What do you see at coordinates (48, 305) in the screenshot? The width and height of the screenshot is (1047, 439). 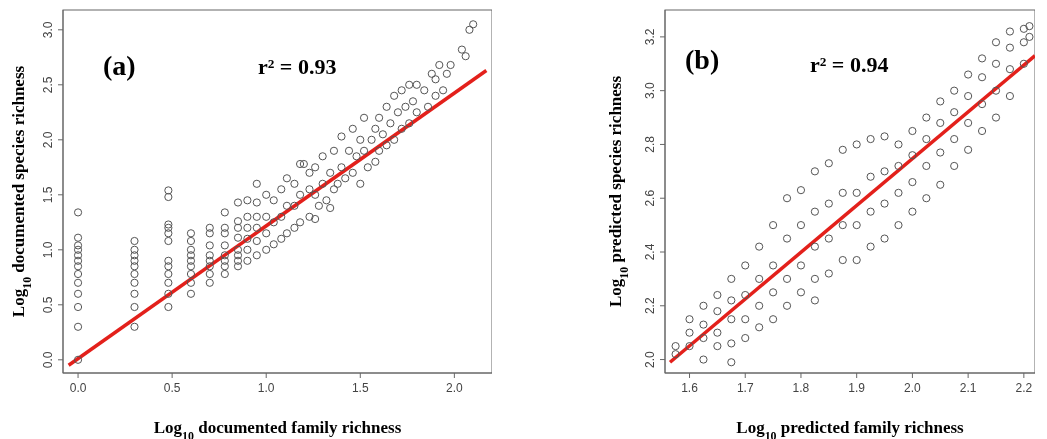 I see `y-tick-label: 0.5` at bounding box center [48, 305].